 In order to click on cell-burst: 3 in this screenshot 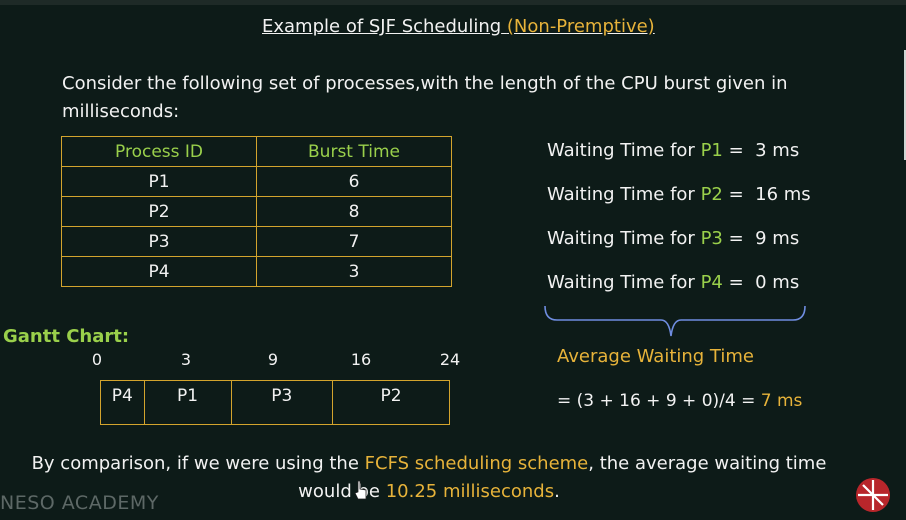, I will do `click(354, 271)`.